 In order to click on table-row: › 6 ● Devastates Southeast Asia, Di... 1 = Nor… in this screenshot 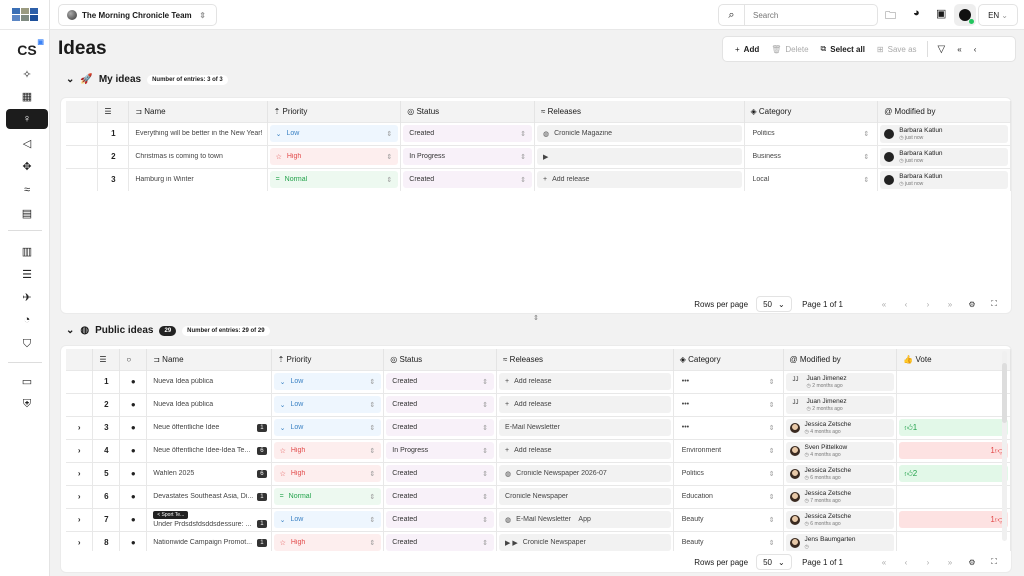, I will do `click(538, 496)`.